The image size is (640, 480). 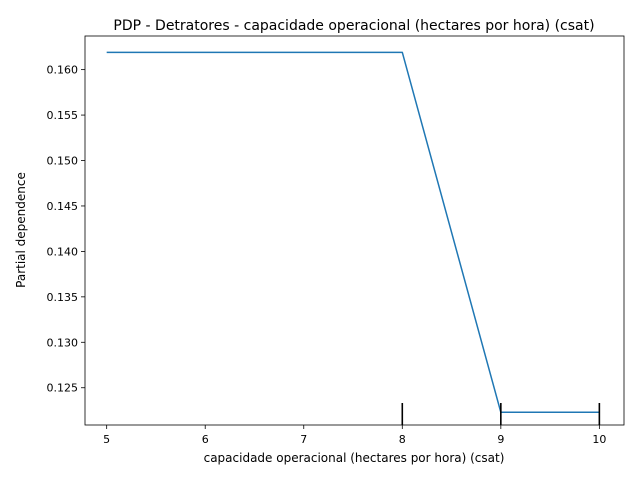 What do you see at coordinates (63, 388) in the screenshot?
I see `y-tick-label-0: 0.125` at bounding box center [63, 388].